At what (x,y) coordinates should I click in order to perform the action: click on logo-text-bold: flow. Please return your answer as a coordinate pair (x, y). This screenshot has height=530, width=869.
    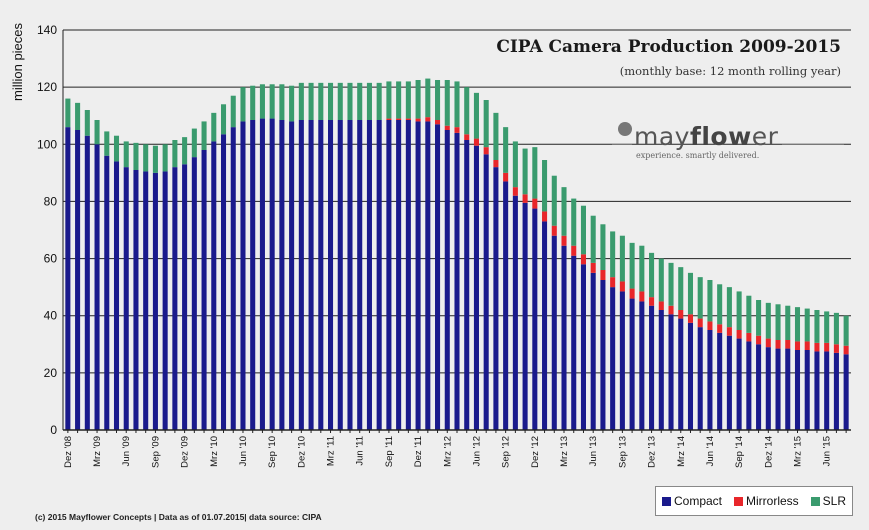
    Looking at the image, I should click on (720, 136).